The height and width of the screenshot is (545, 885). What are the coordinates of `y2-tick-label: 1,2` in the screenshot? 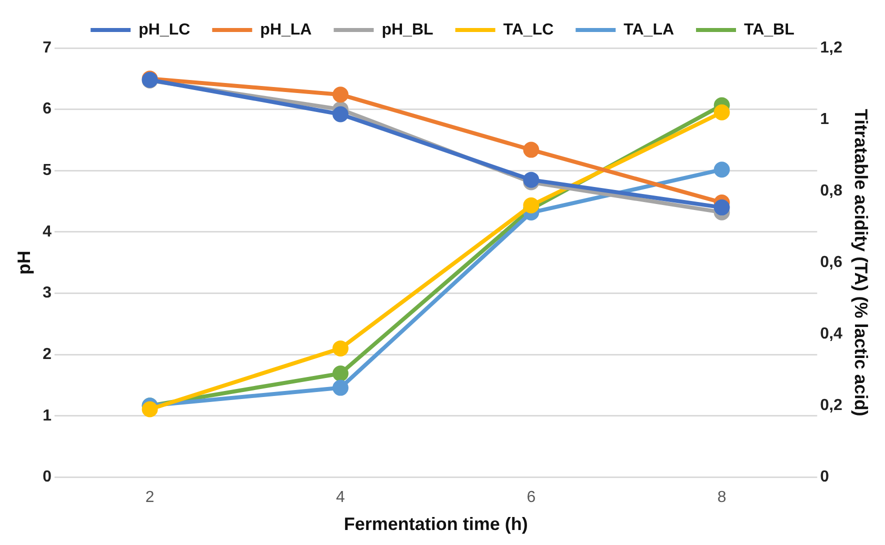 It's located at (831, 47).